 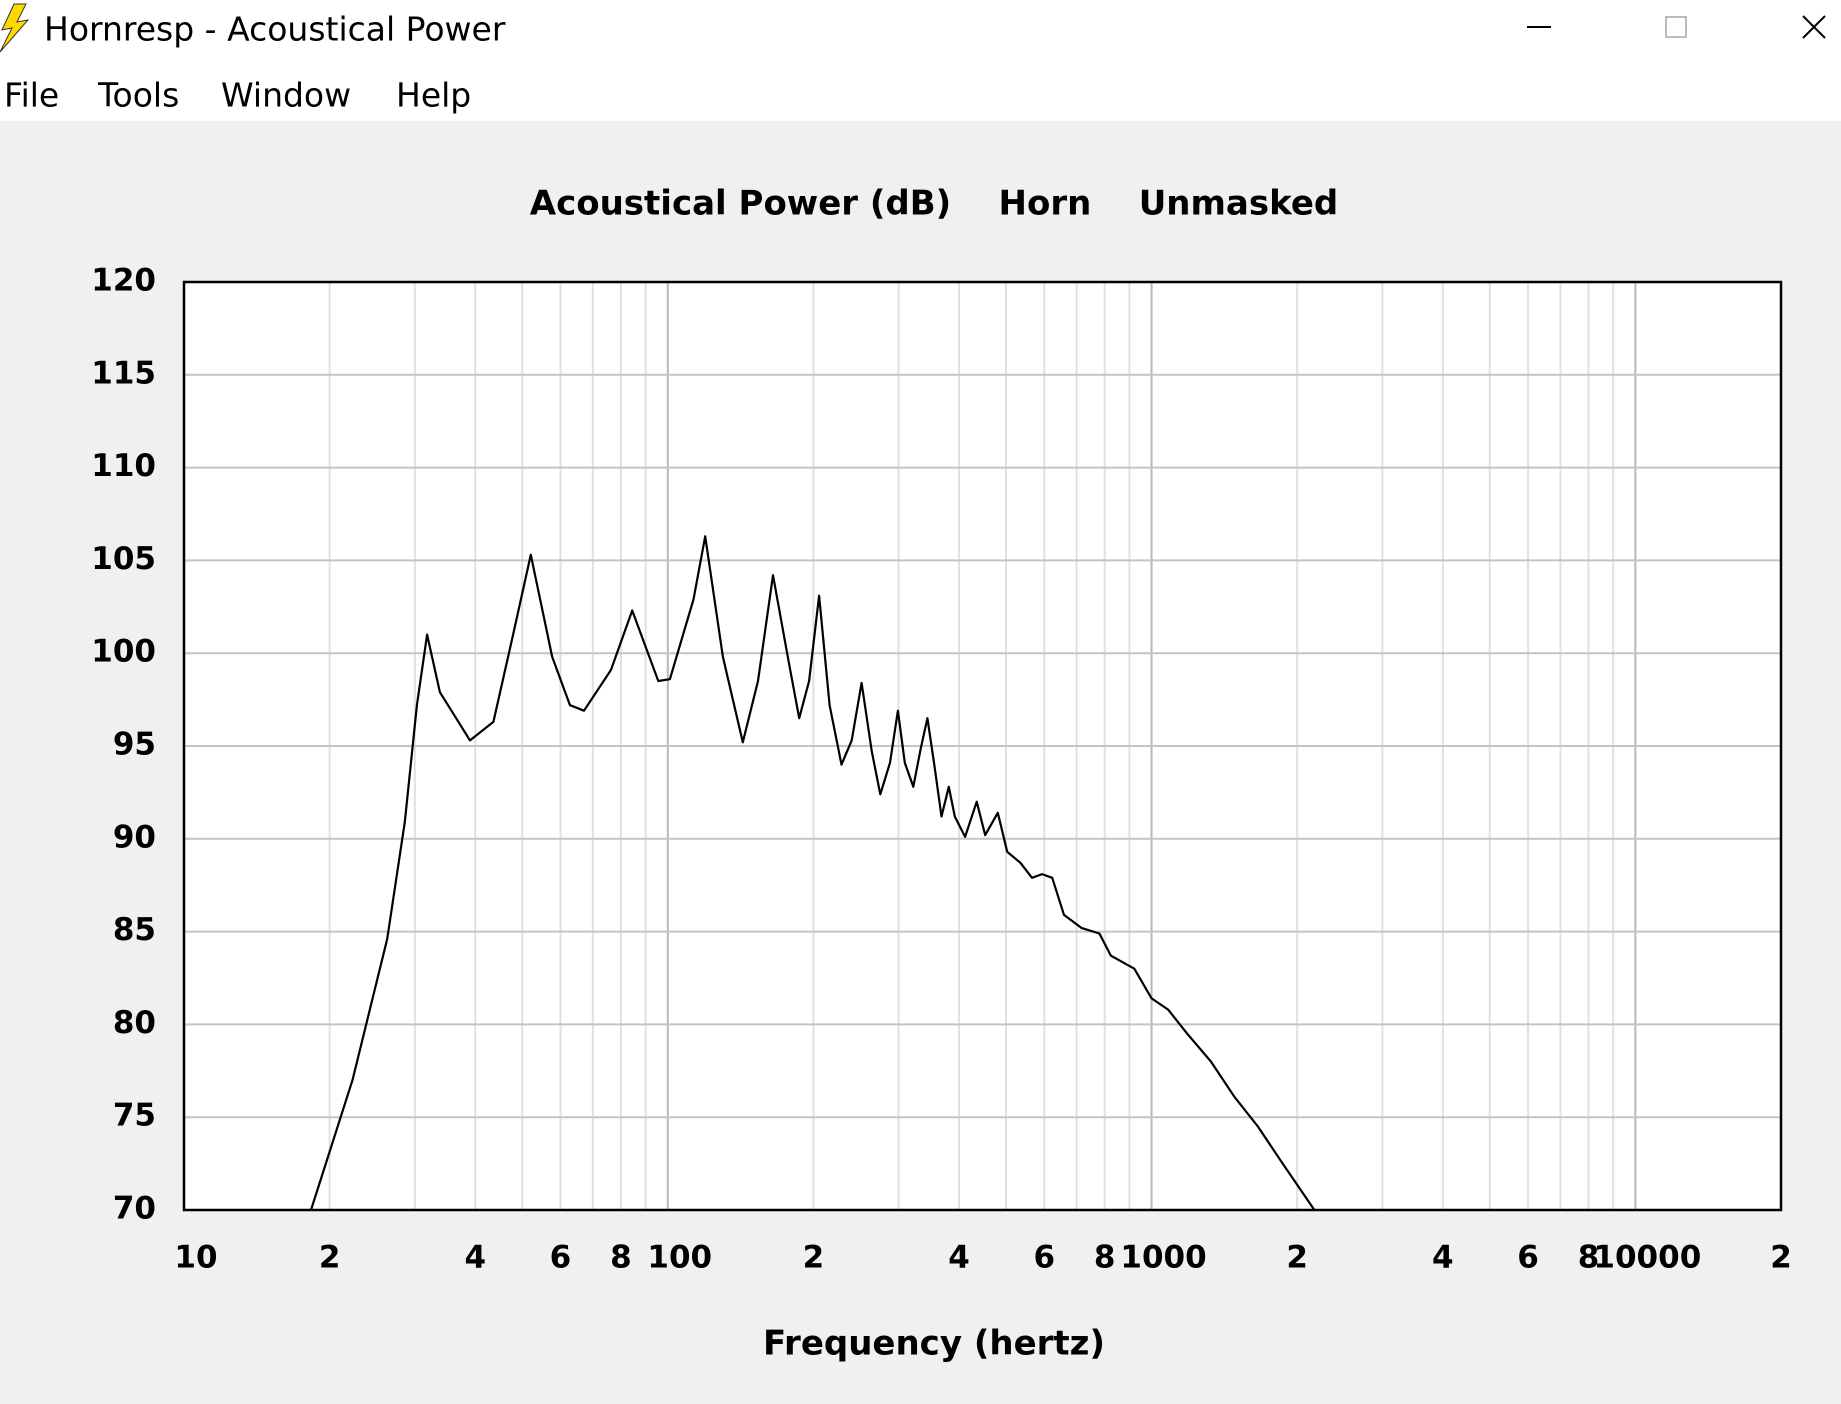 What do you see at coordinates (1163, 1258) in the screenshot?
I see `x-tick-label: 1000` at bounding box center [1163, 1258].